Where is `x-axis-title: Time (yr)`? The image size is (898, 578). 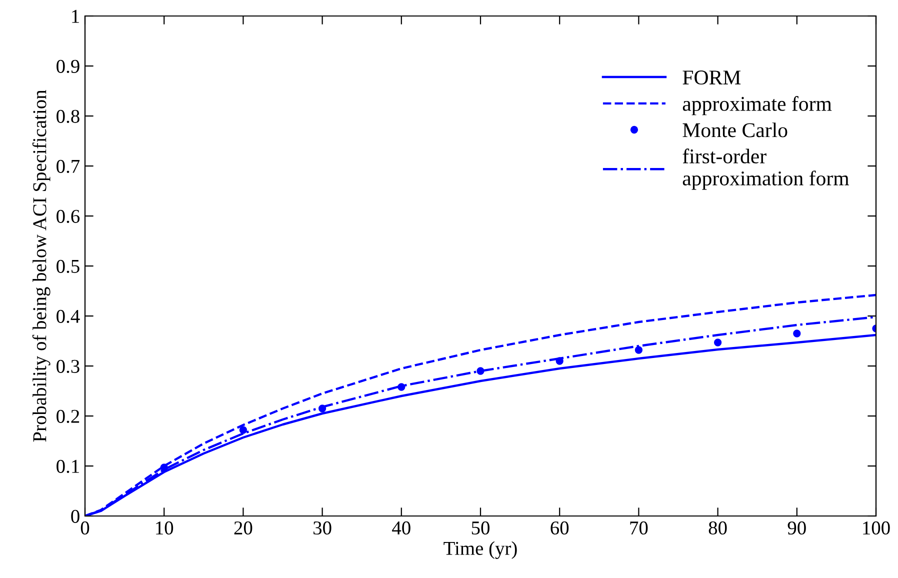 x-axis-title: Time (yr) is located at coordinates (480, 550).